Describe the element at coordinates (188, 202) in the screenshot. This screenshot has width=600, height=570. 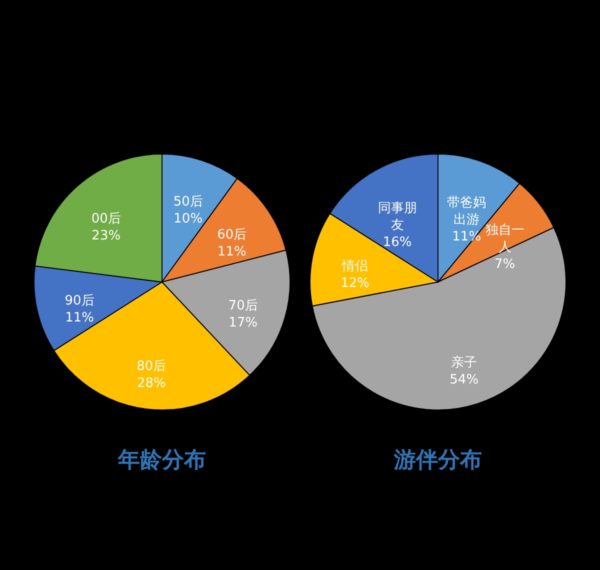
I see `slice-label: 50后` at that location.